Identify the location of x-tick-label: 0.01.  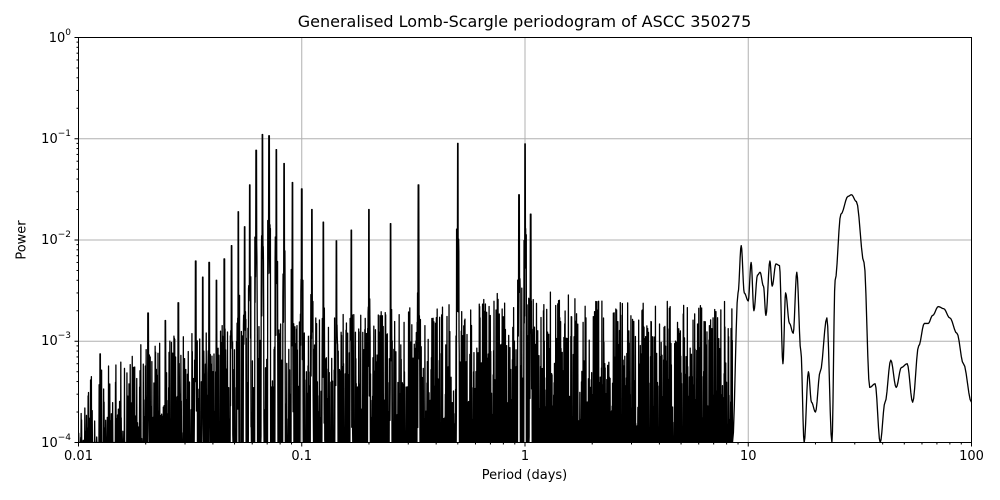
(78, 456).